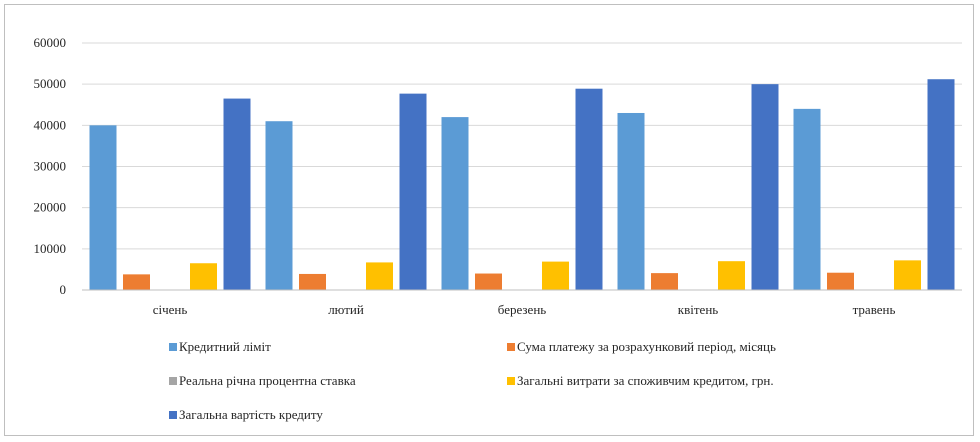 The image size is (980, 442). Describe the element at coordinates (170, 309) in the screenshot. I see `x-tick-label: січень` at that location.